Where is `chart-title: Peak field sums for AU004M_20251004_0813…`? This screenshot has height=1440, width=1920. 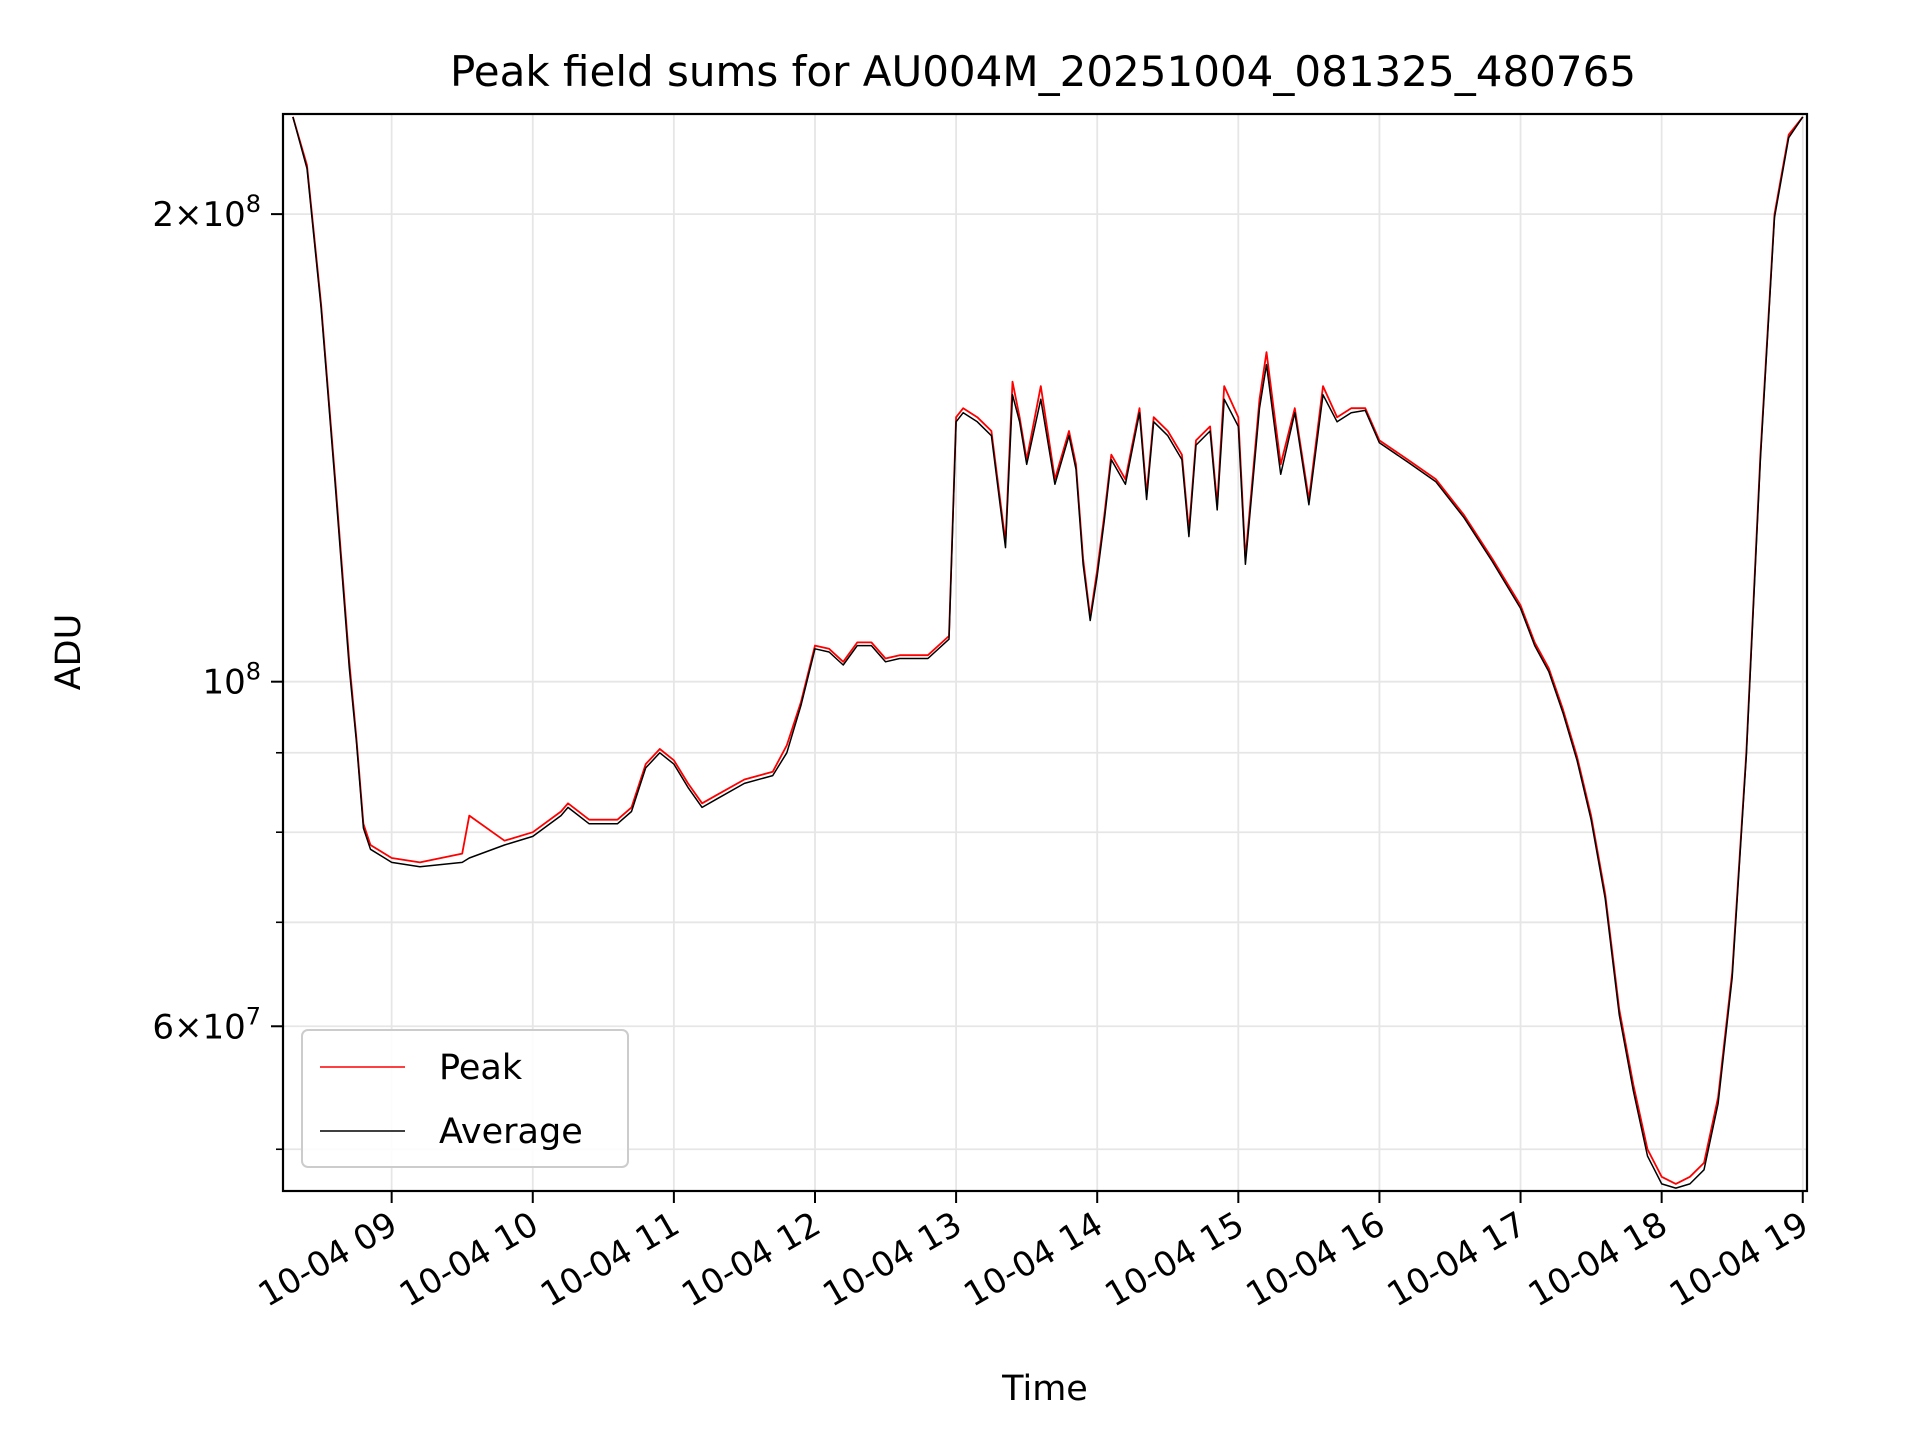
chart-title: Peak field sums for AU004M_20251004_0813… is located at coordinates (1043, 71).